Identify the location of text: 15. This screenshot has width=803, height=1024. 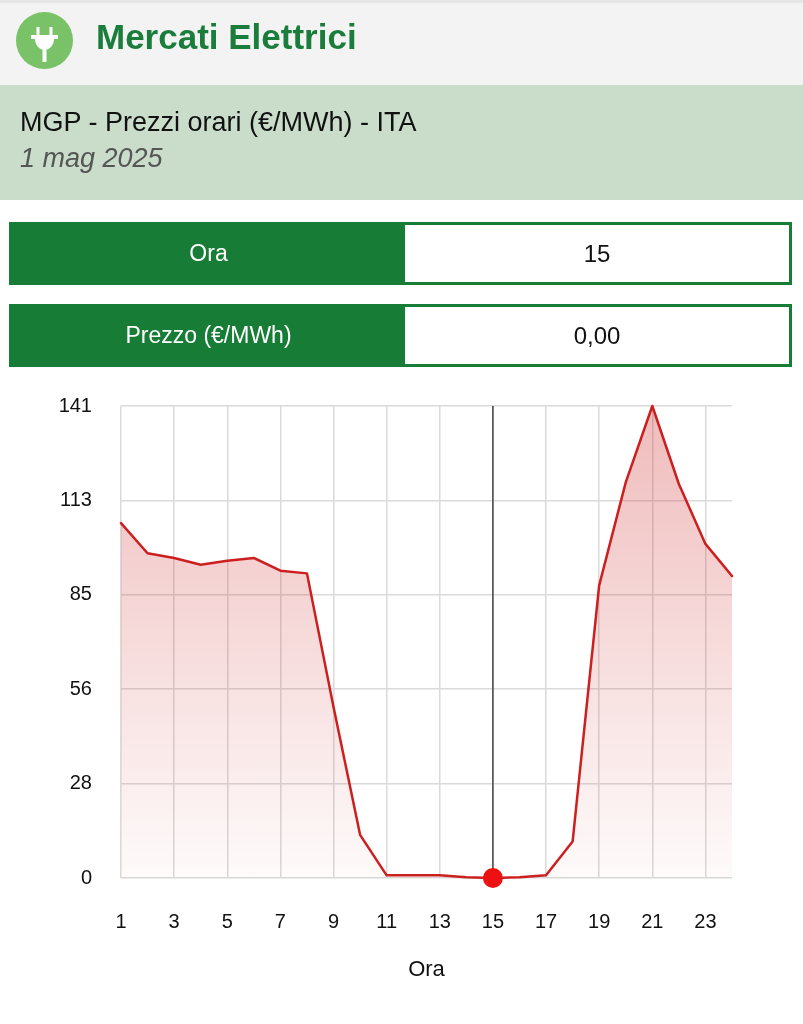
(597, 253).